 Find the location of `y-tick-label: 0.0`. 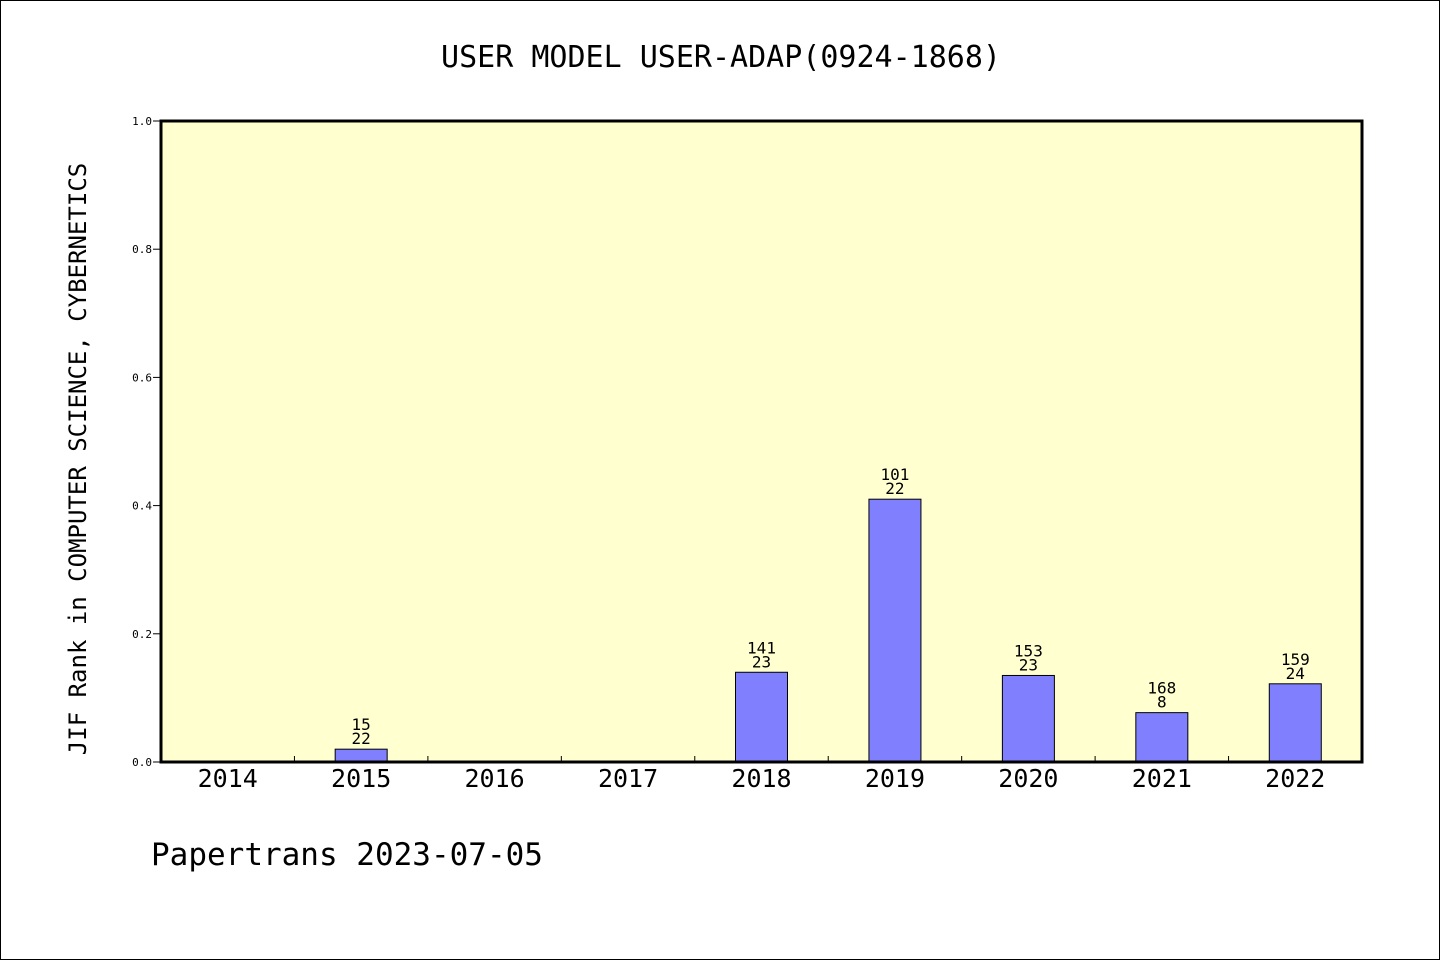

y-tick-label: 0.0 is located at coordinates (142, 762).